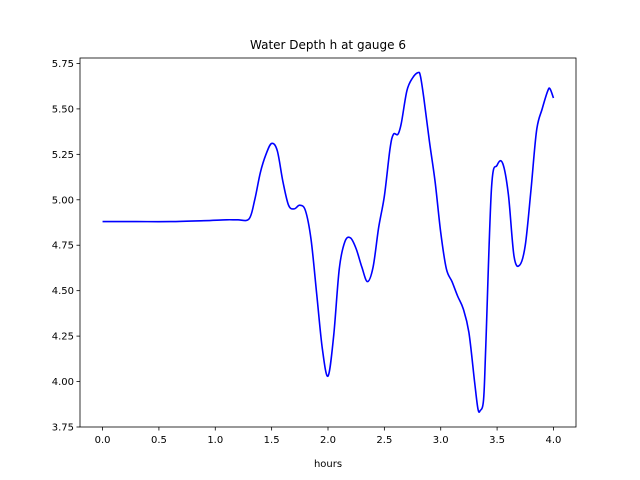 The height and width of the screenshot is (480, 640). I want to click on x-tick-label: 0.5, so click(159, 440).